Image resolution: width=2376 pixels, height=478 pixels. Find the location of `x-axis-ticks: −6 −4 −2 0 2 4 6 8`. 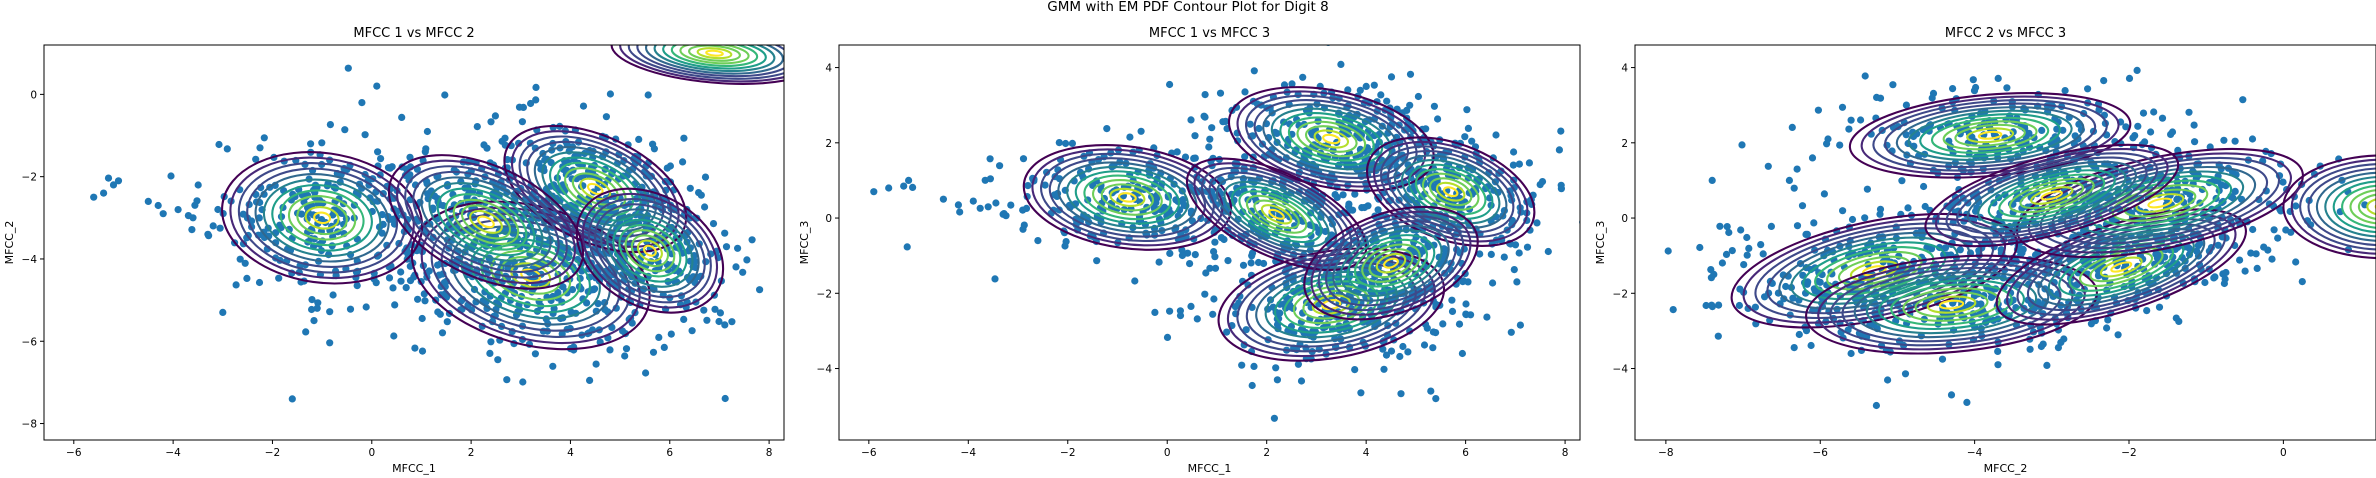

x-axis-ticks: −6 −4 −2 0 2 4 6 8 is located at coordinates (419, 449).